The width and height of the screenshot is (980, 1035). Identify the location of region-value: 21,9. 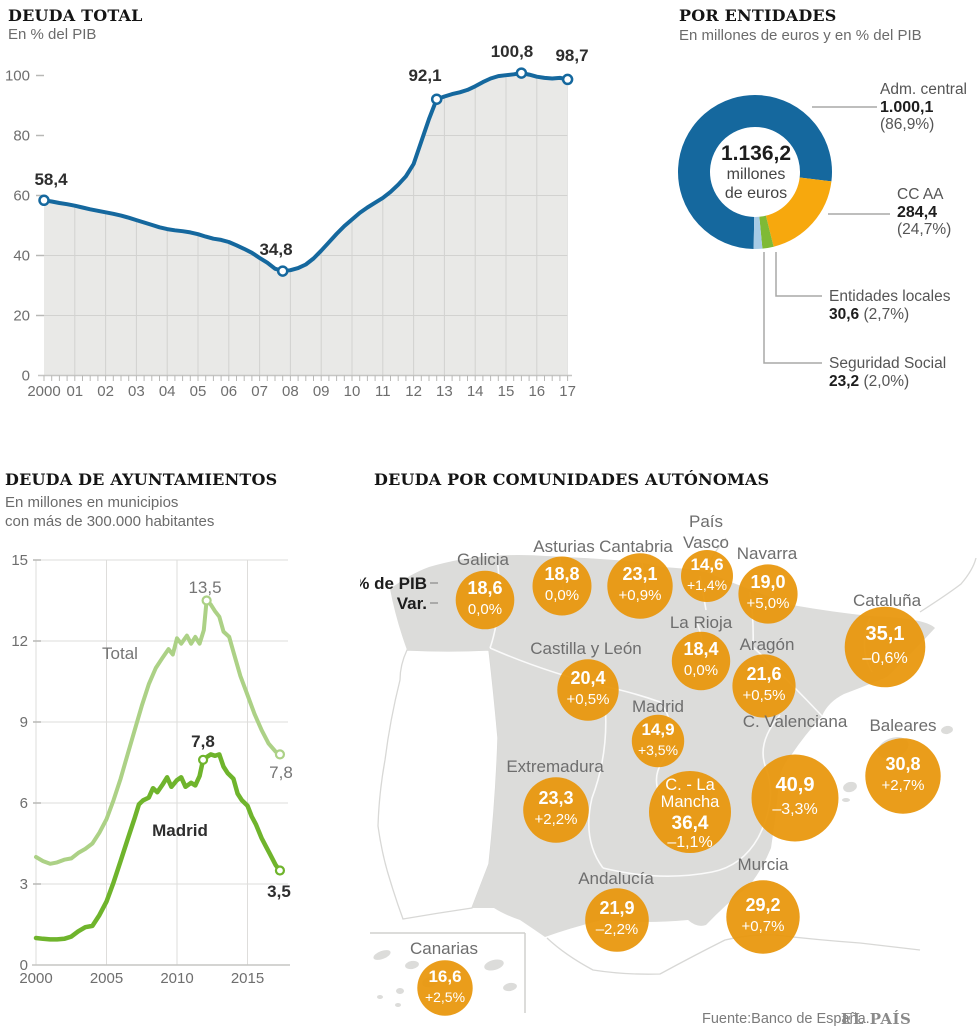
(616, 908).